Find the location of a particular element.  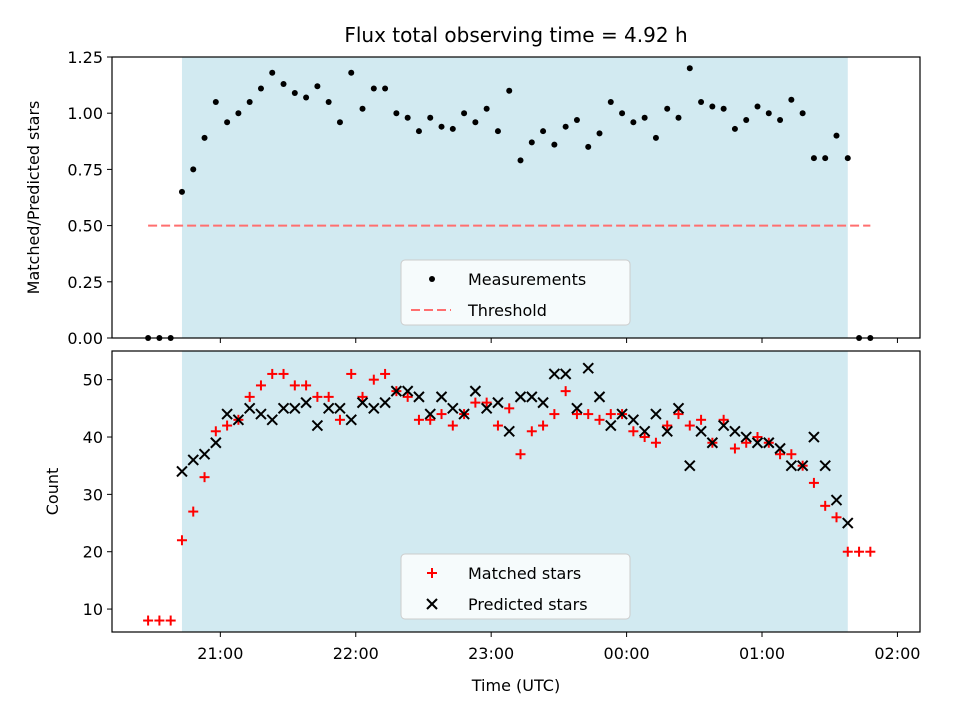

x-tick-label: 21:00 is located at coordinates (220, 653).